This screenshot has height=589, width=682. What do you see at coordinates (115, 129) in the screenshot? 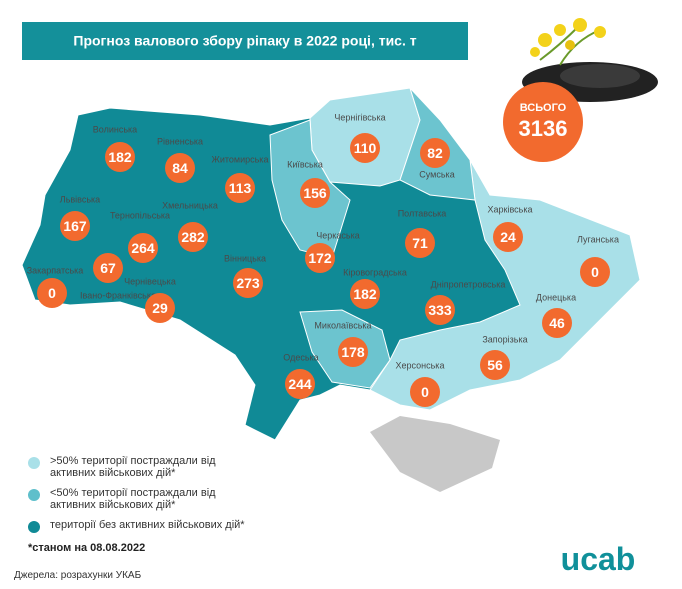
I see `region-name: Волинська` at bounding box center [115, 129].